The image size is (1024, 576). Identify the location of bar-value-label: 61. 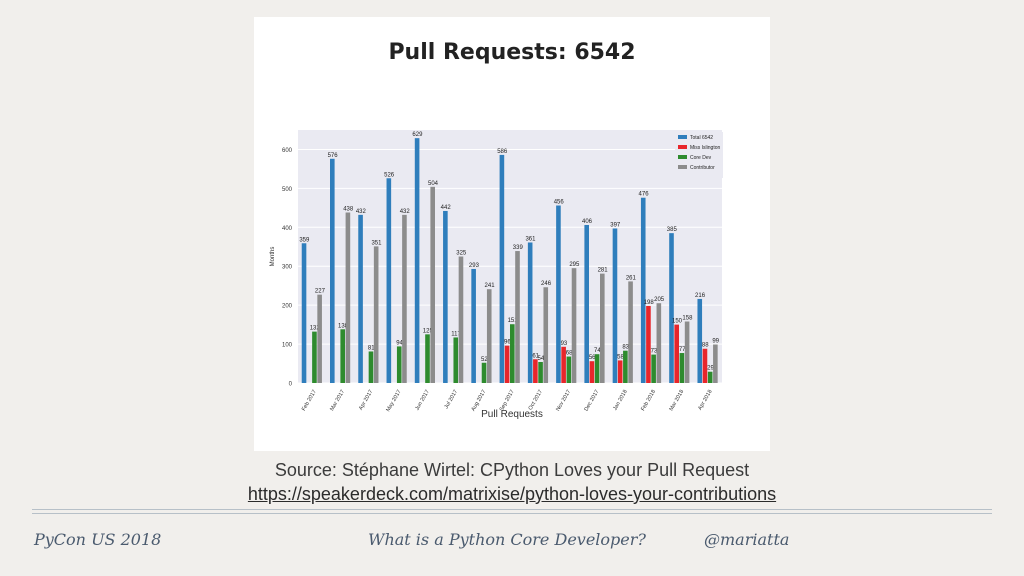
(535, 356).